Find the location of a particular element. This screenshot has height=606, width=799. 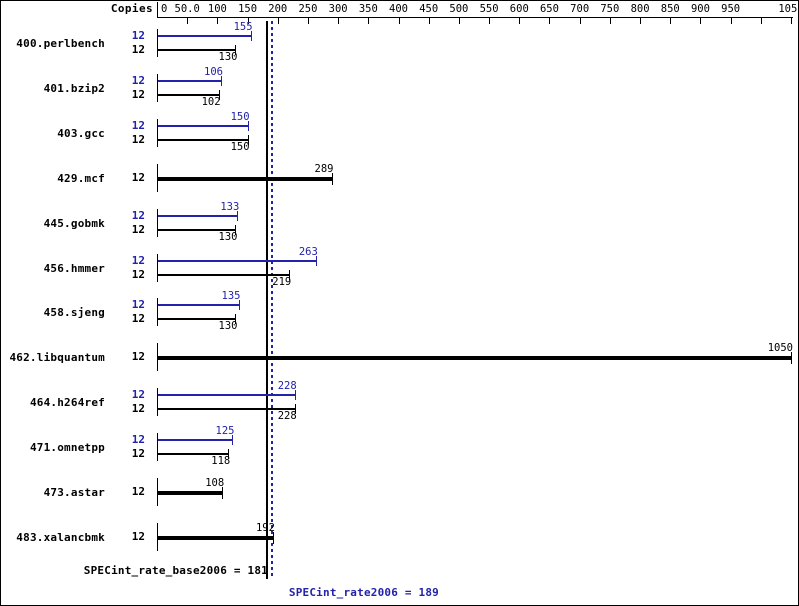

x-tick-label: 300 is located at coordinates (338, 9).